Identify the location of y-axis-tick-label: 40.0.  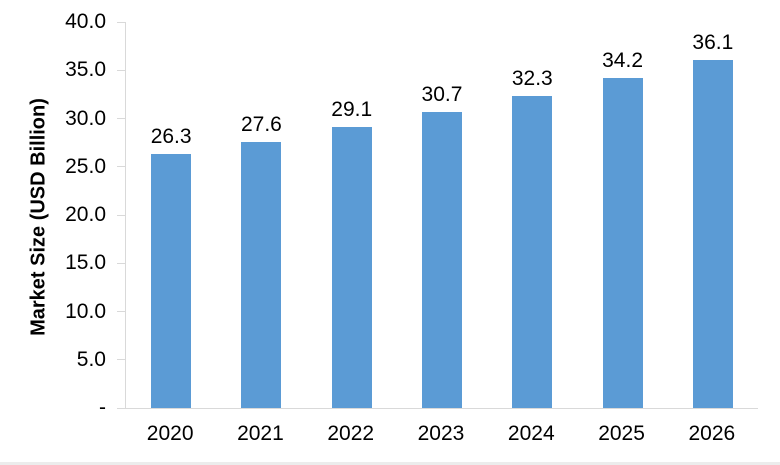
(85, 22).